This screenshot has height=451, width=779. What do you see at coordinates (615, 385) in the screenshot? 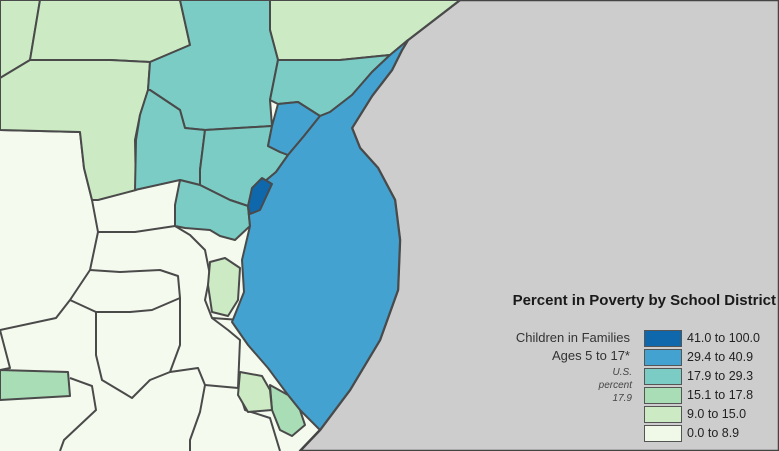
I see `legend-note-line: percent` at bounding box center [615, 385].